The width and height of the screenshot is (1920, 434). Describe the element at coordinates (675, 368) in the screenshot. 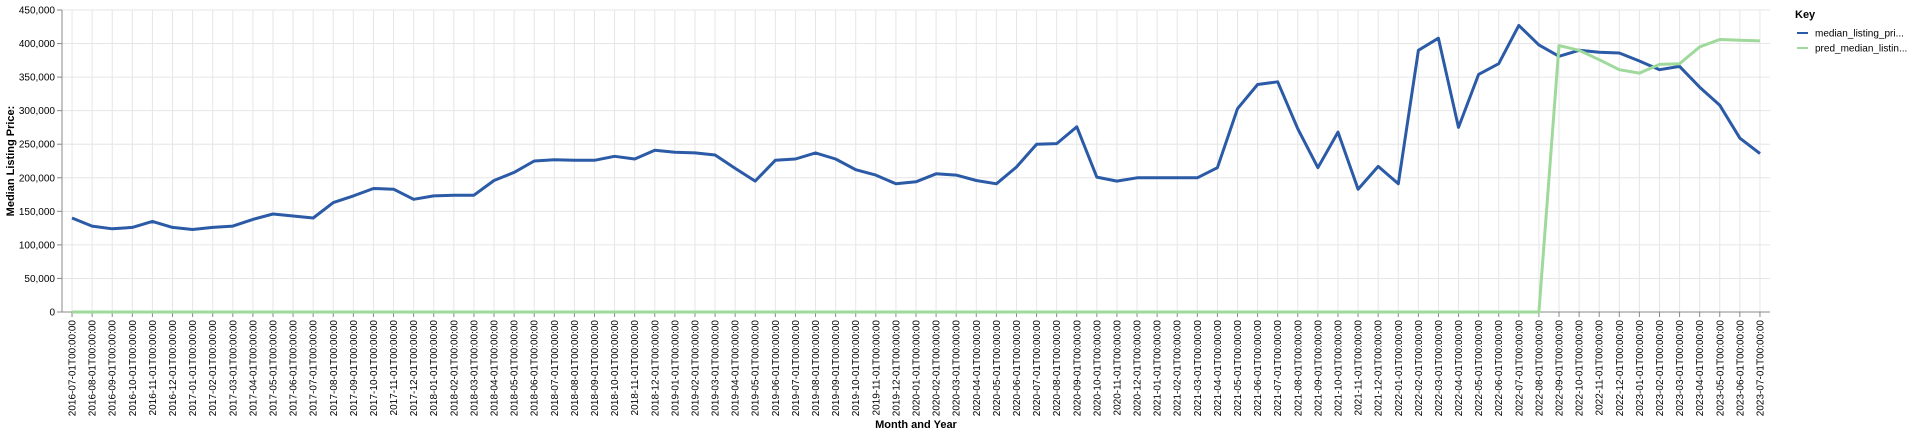

I see `x-tick-label: 2019-01-01T00:00:00` at that location.